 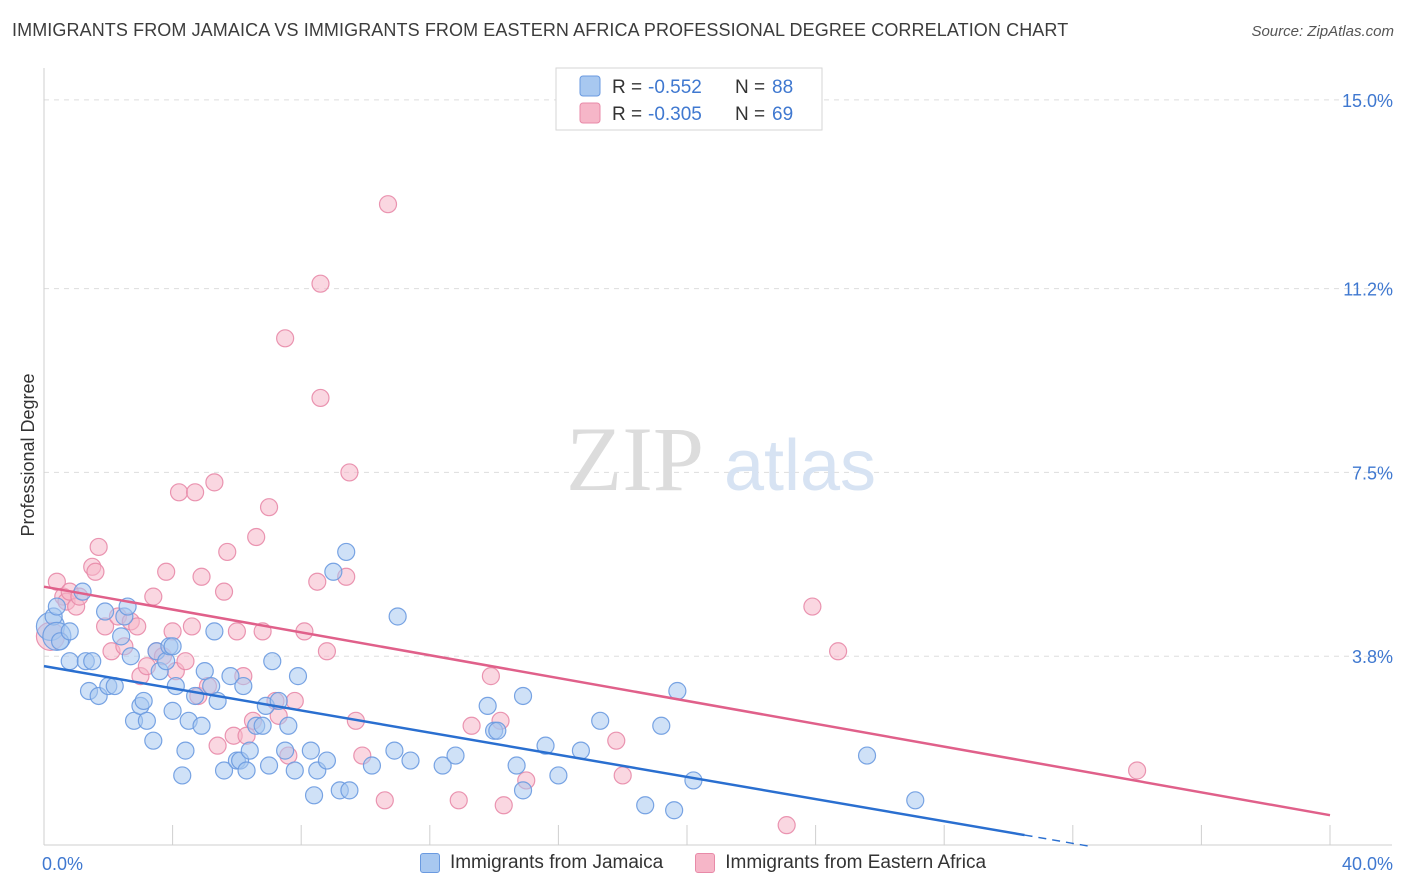 What do you see at coordinates (590, 86) in the screenshot?
I see `legend-swatch-jamaica` at bounding box center [590, 86].